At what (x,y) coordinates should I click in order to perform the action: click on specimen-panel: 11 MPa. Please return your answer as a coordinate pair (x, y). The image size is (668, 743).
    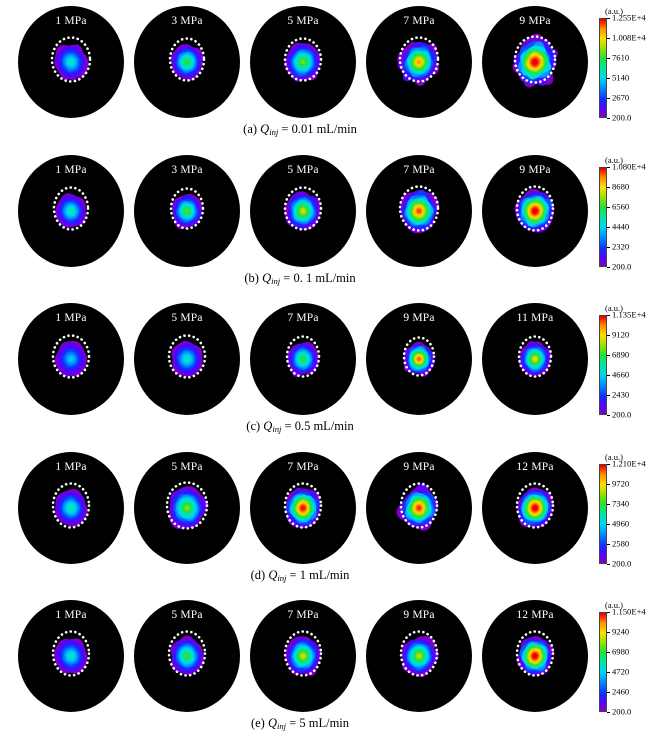
    Looking at the image, I should click on (535, 359).